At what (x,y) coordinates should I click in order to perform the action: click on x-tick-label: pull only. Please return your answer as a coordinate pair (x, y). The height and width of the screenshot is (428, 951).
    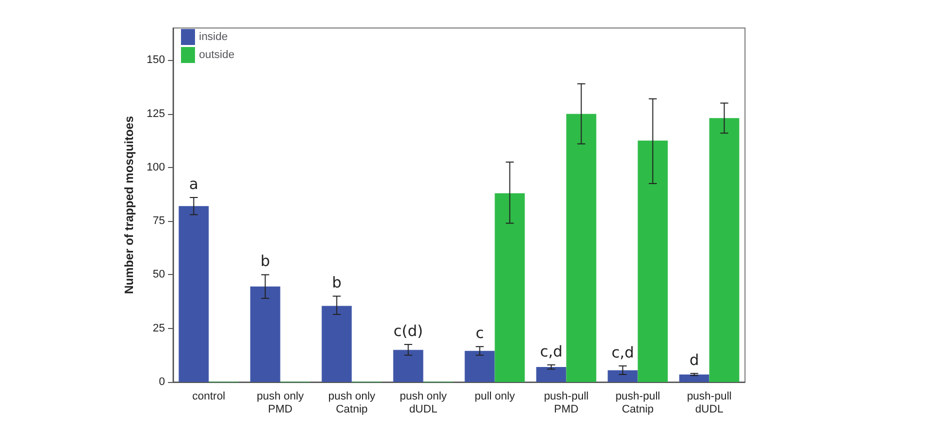
    Looking at the image, I should click on (495, 396).